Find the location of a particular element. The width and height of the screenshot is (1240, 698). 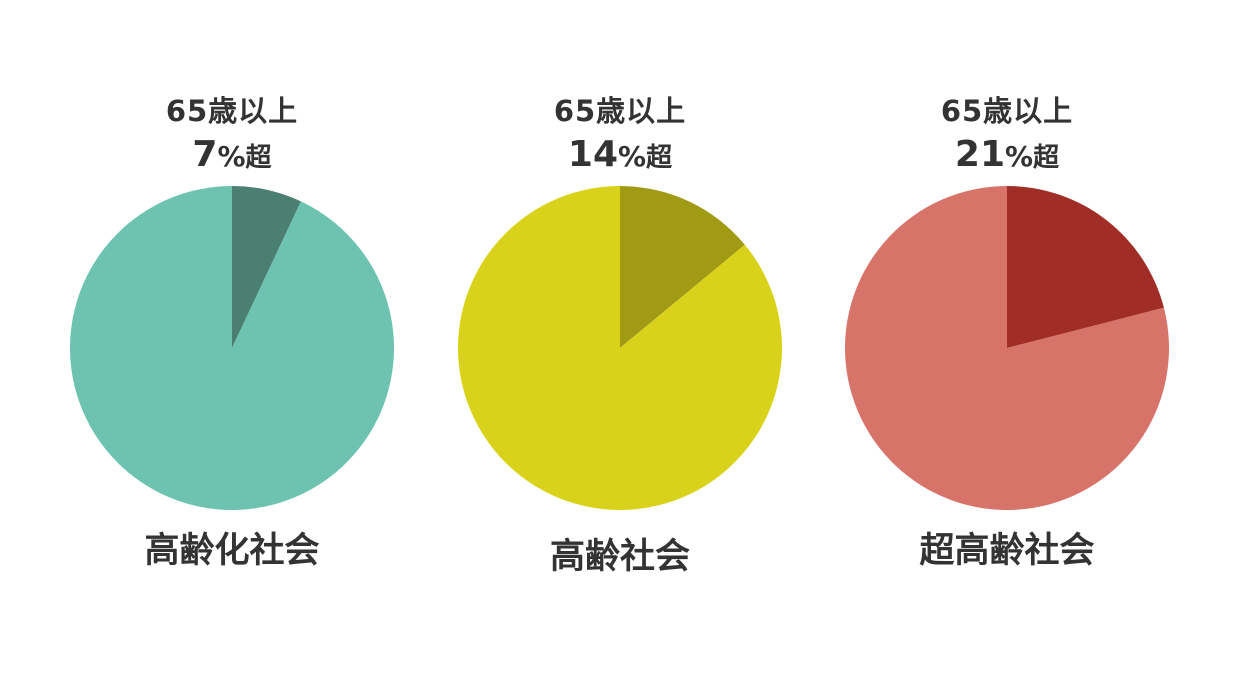

pie-caption: 高齢化社会 is located at coordinates (232, 551).